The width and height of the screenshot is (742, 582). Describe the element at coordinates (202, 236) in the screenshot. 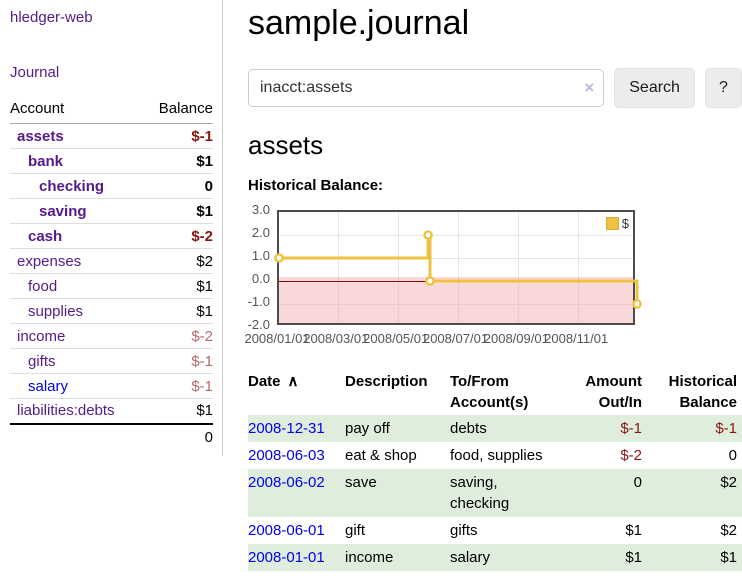

I see `account-balance: $-2` at that location.